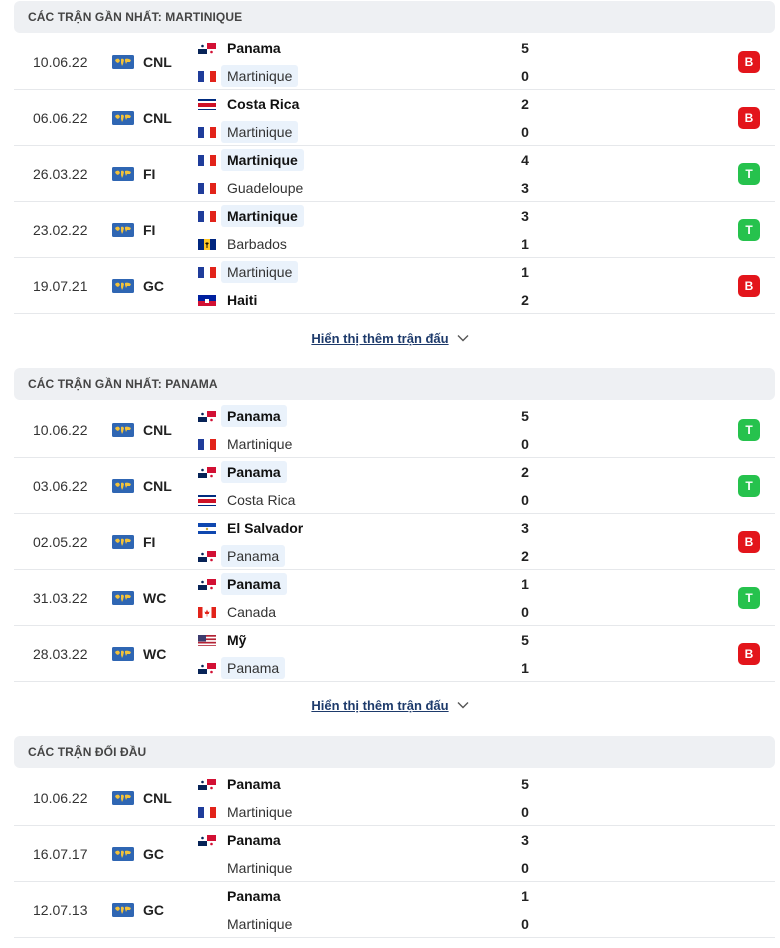 The height and width of the screenshot is (948, 780). Describe the element at coordinates (361, 640) in the screenshot. I see `home-team: Mỹ` at that location.